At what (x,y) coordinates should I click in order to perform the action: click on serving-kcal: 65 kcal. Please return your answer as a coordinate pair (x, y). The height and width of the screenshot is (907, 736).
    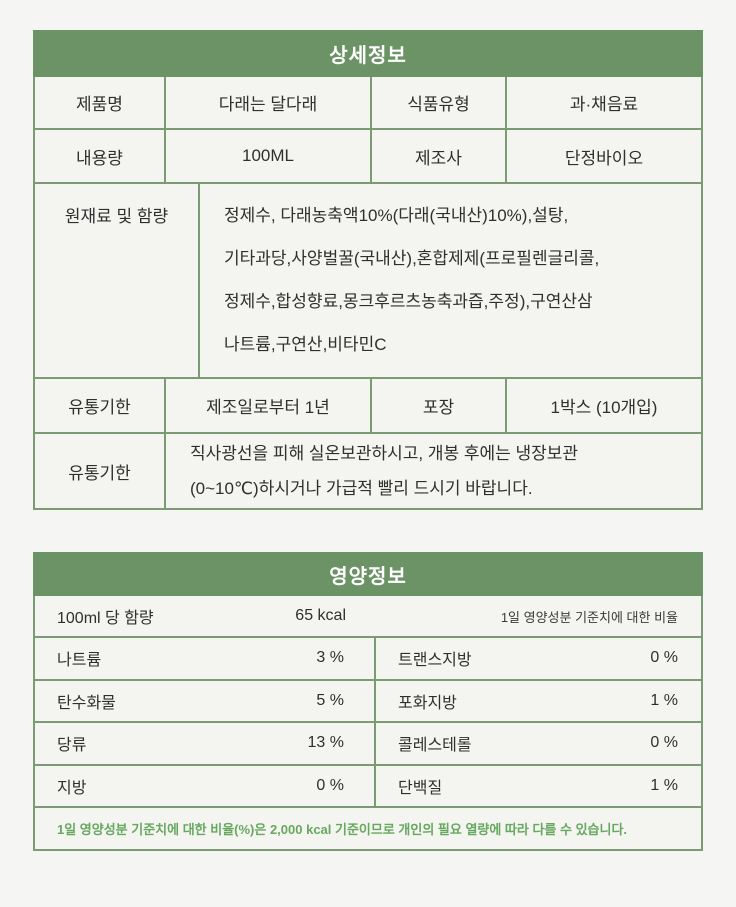
    Looking at the image, I should click on (320, 615).